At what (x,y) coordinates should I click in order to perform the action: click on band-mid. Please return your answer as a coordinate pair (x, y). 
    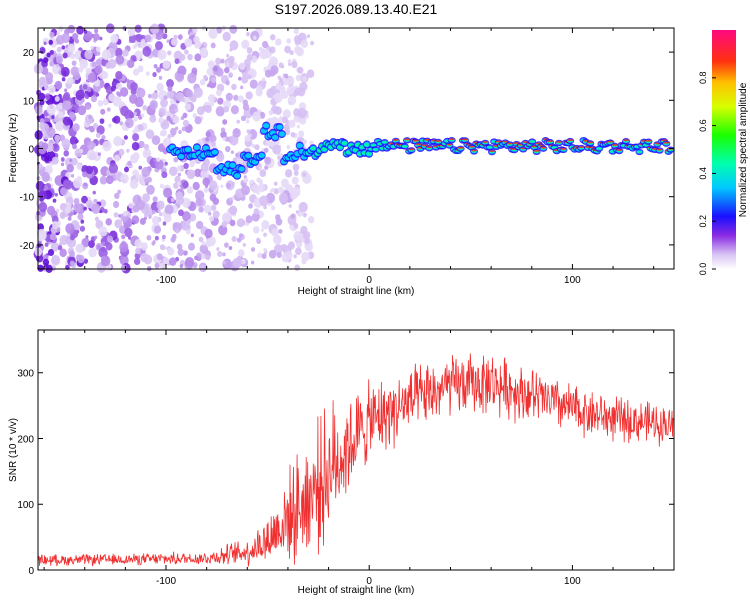
    Looking at the image, I should click on (214, 152).